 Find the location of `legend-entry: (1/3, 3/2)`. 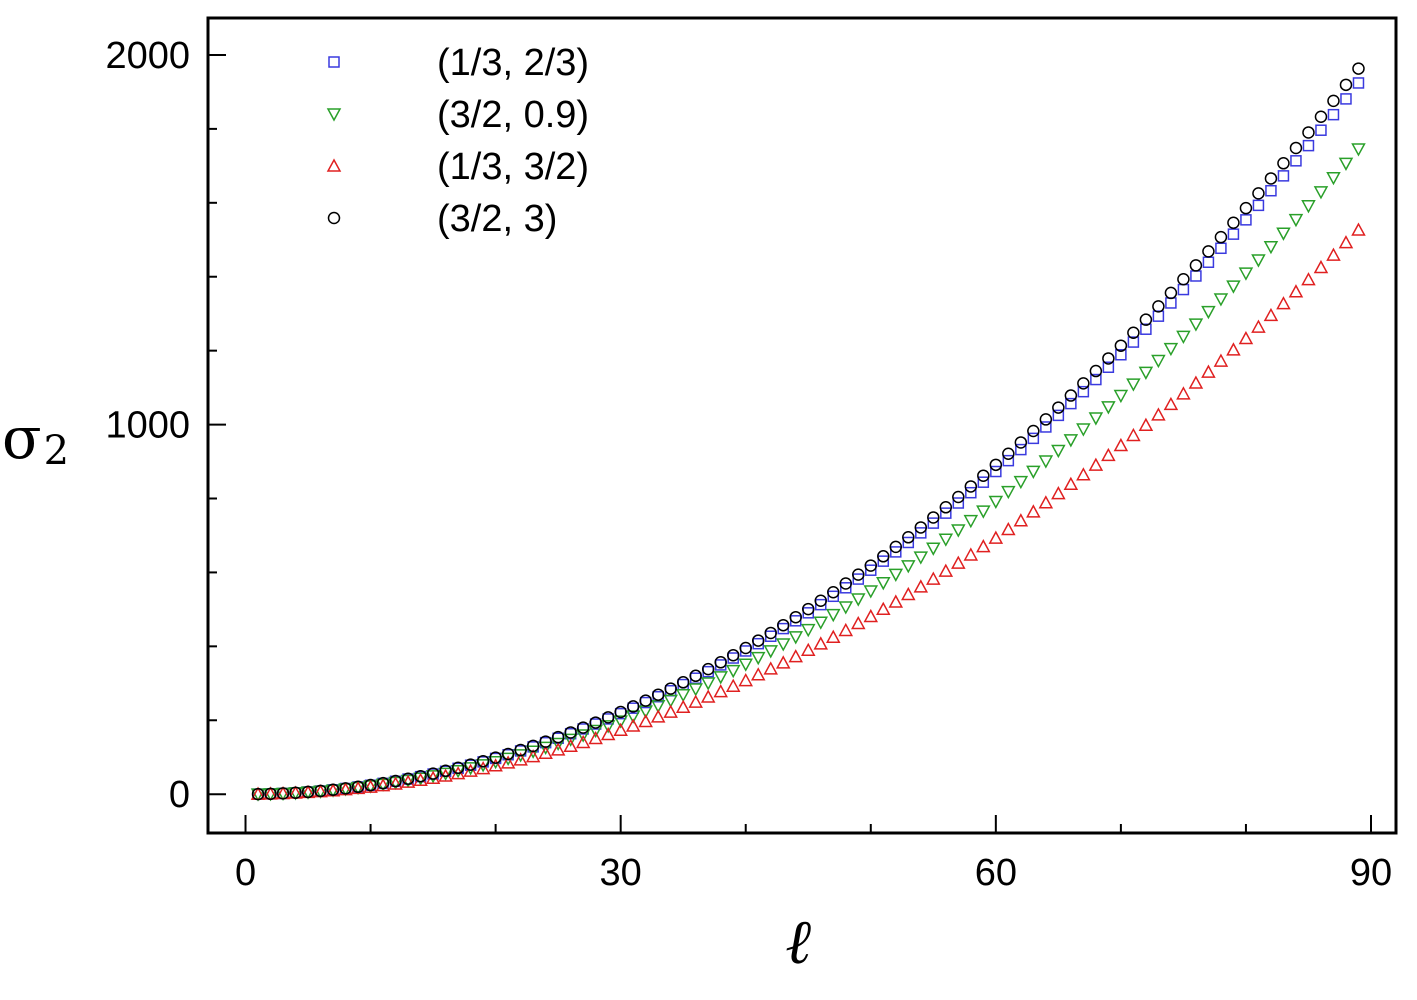

legend-entry: (1/3, 3/2) is located at coordinates (457, 167).